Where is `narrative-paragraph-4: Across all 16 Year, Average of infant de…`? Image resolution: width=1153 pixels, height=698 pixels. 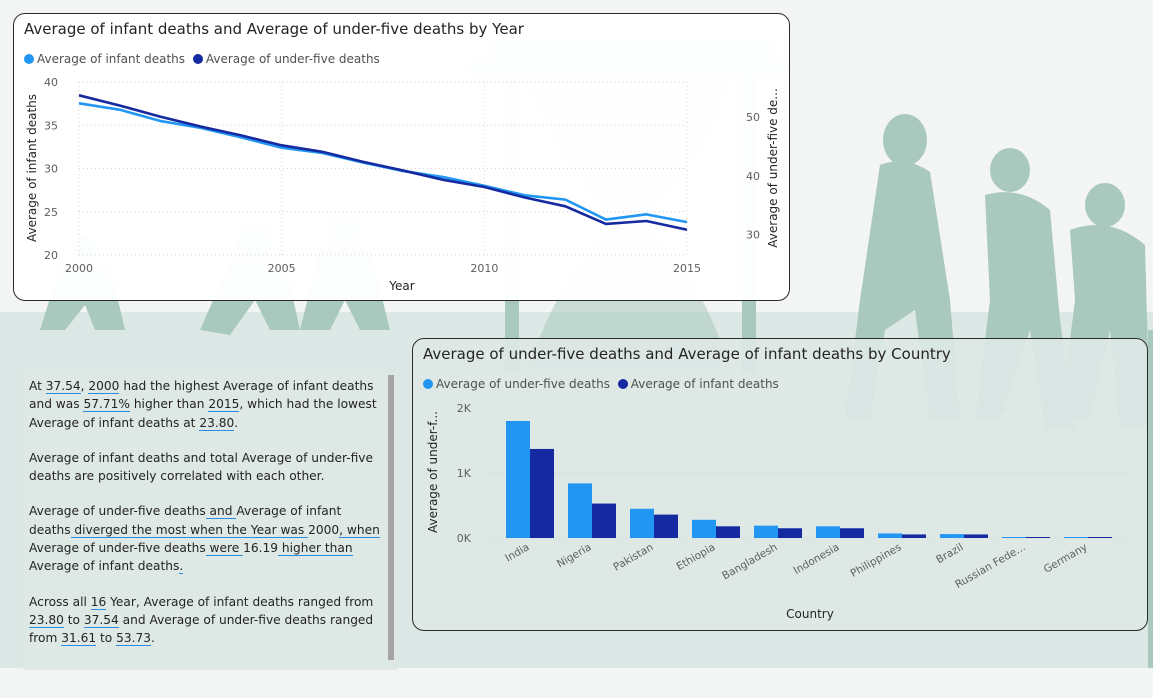
narrative-paragraph-4: Across all 16 Year, Average of infant de… is located at coordinates (206, 620).